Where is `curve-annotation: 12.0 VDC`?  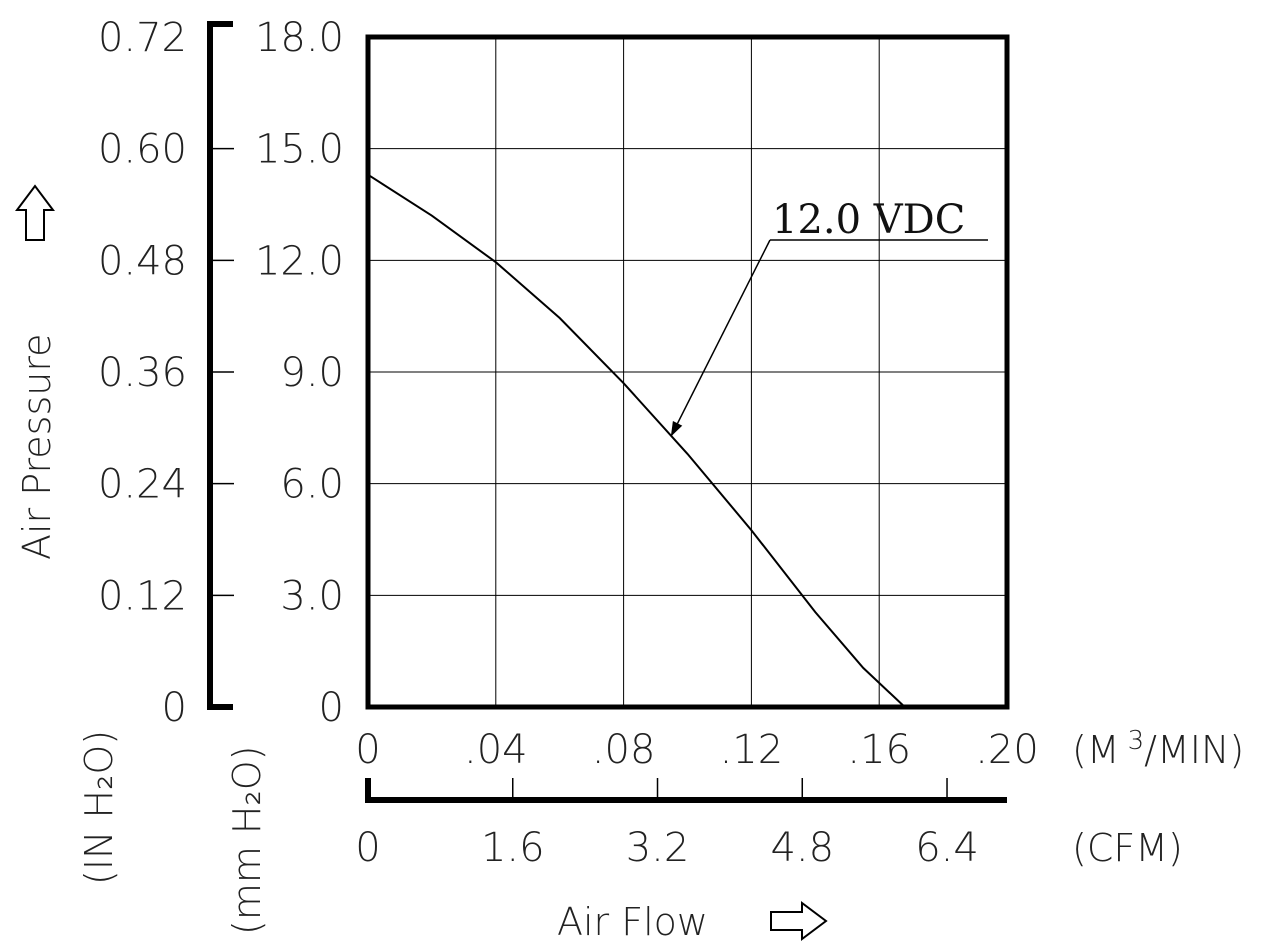 curve-annotation: 12.0 VDC is located at coordinates (868, 220).